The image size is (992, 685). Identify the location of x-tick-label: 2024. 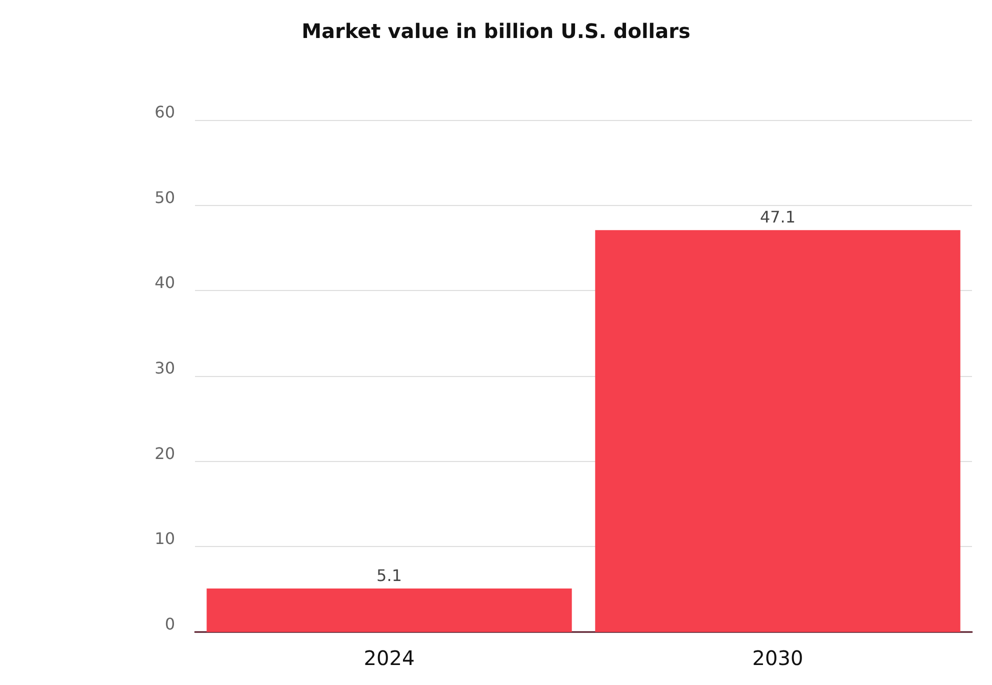
(389, 658).